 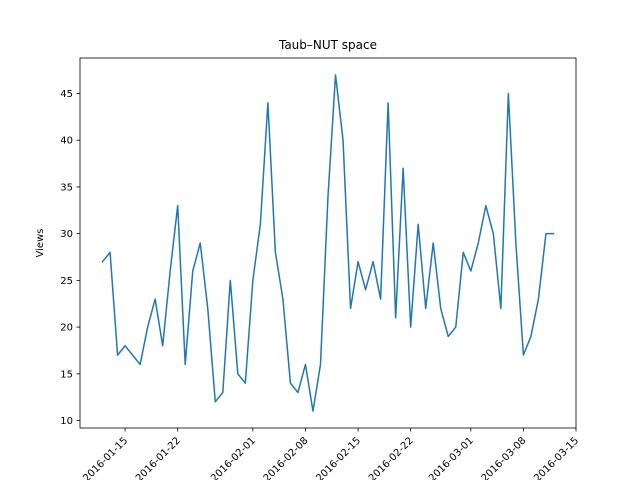 What do you see at coordinates (66, 141) in the screenshot?
I see `y-tick-label: 40` at bounding box center [66, 141].